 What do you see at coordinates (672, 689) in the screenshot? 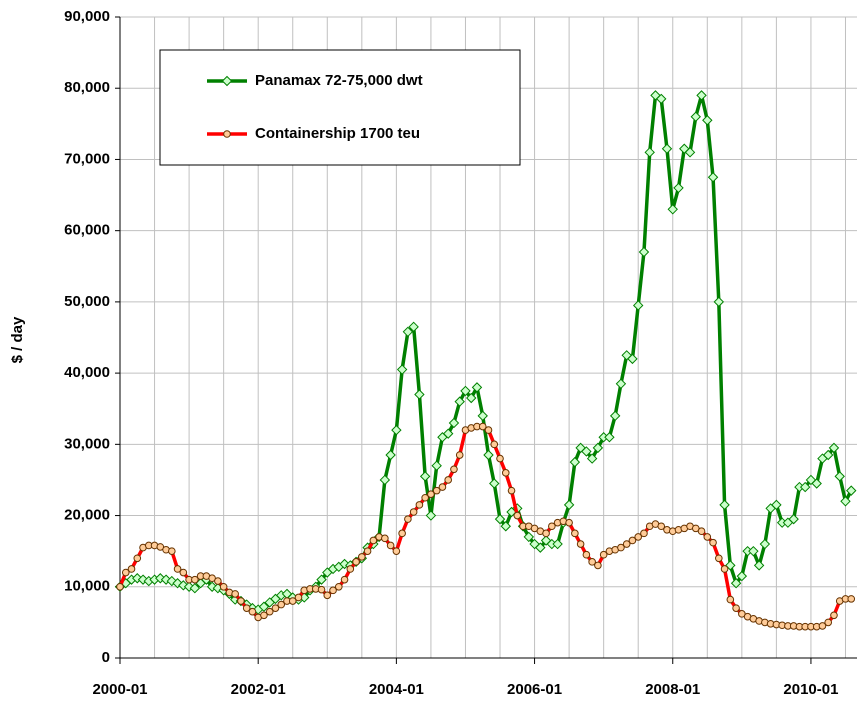
I see `x-tick-label: 2008-01` at bounding box center [672, 689].